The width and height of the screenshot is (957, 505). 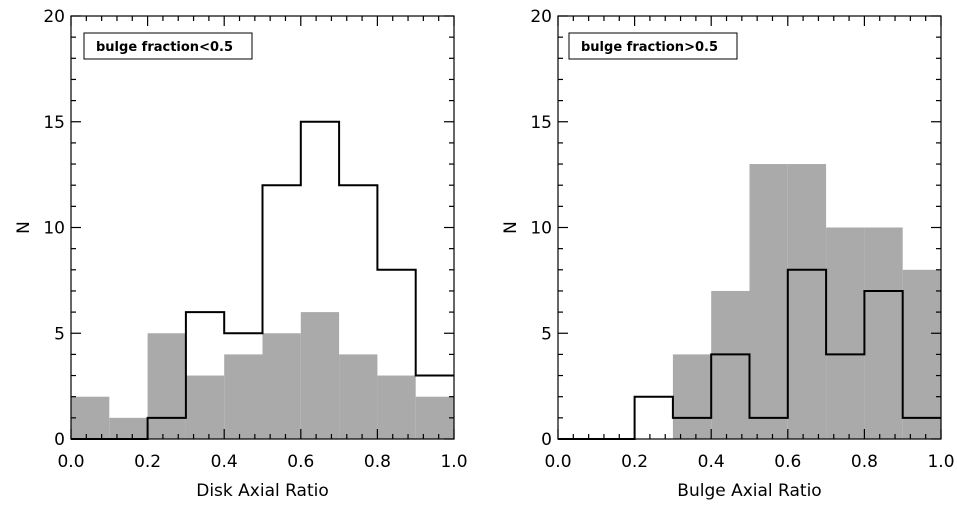 I want to click on x-axis-title: Disk Axial Ratio, so click(x=262, y=491).